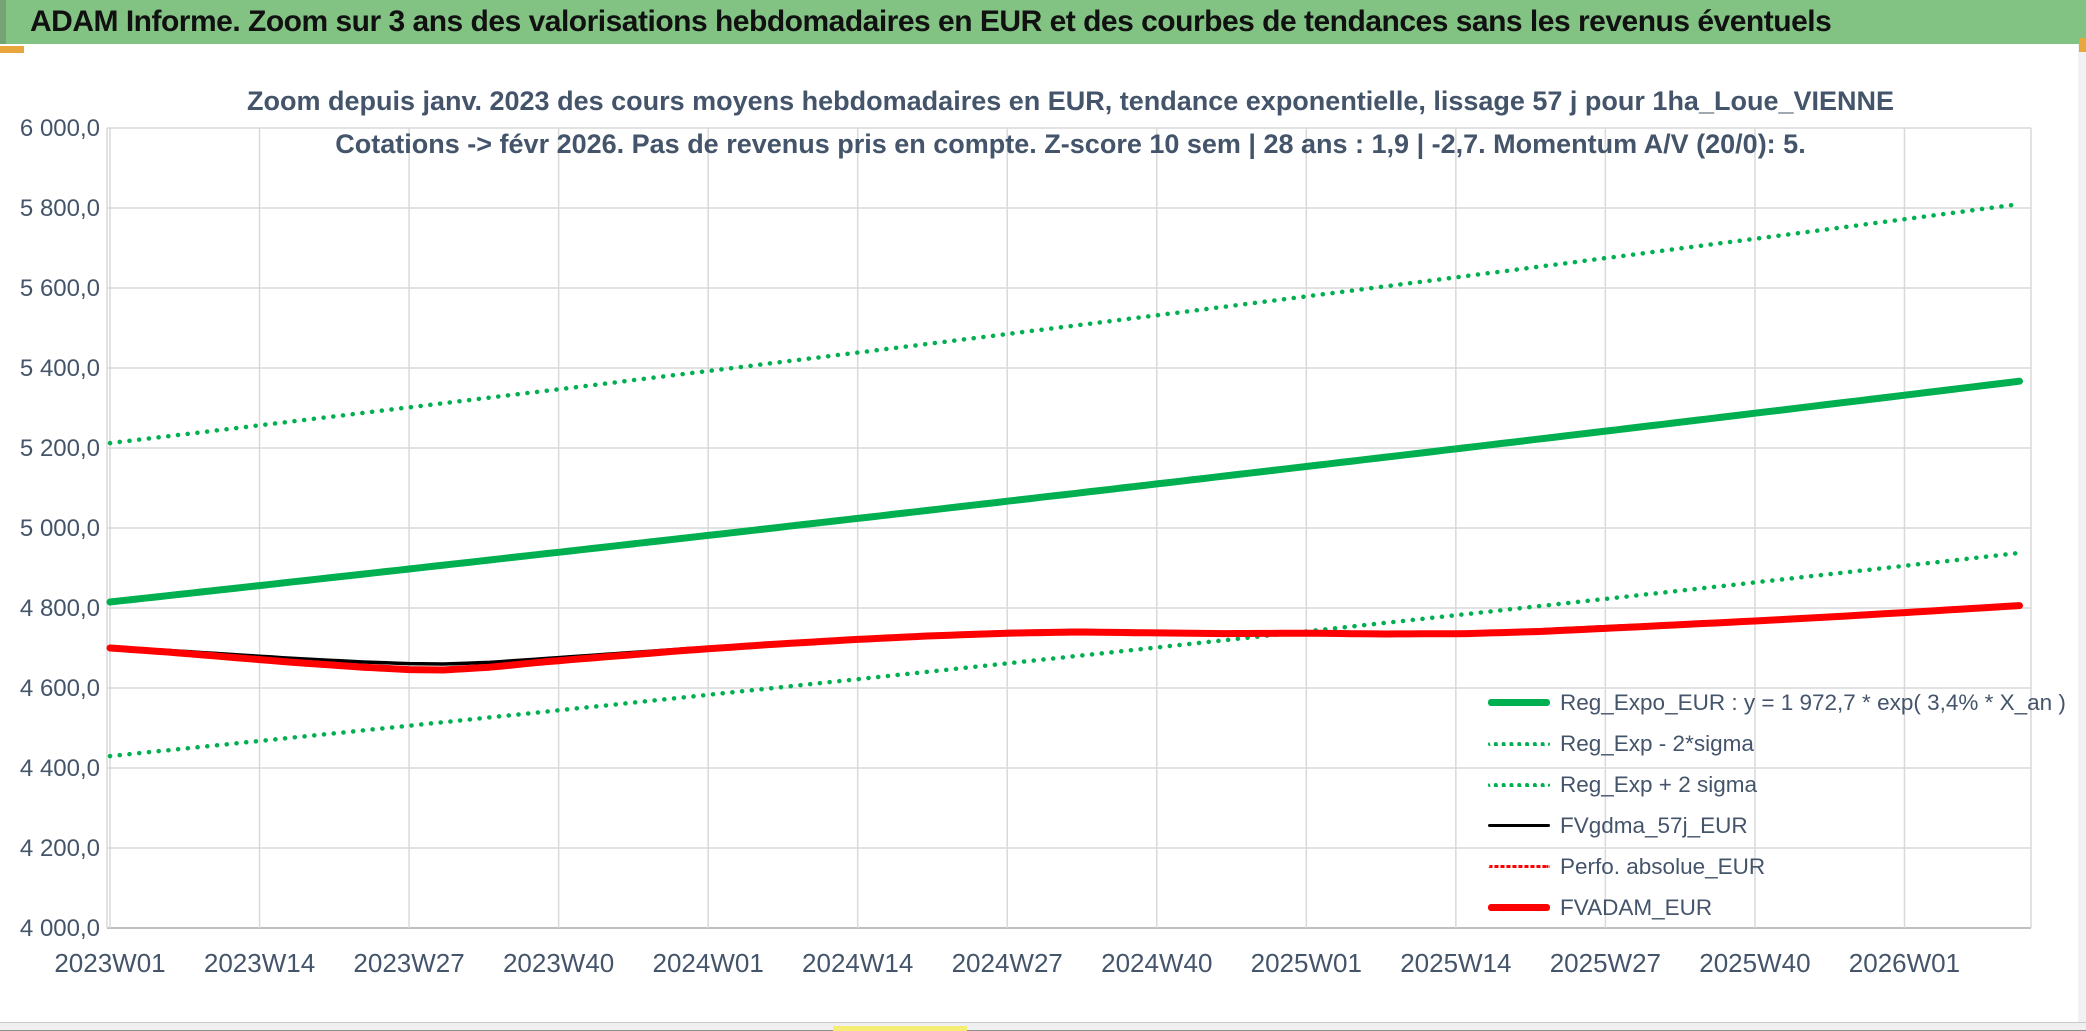 Image resolution: width=2086 pixels, height=1031 pixels. What do you see at coordinates (1657, 743) in the screenshot?
I see `legend-label: Reg_Exp - 2*sigma` at bounding box center [1657, 743].